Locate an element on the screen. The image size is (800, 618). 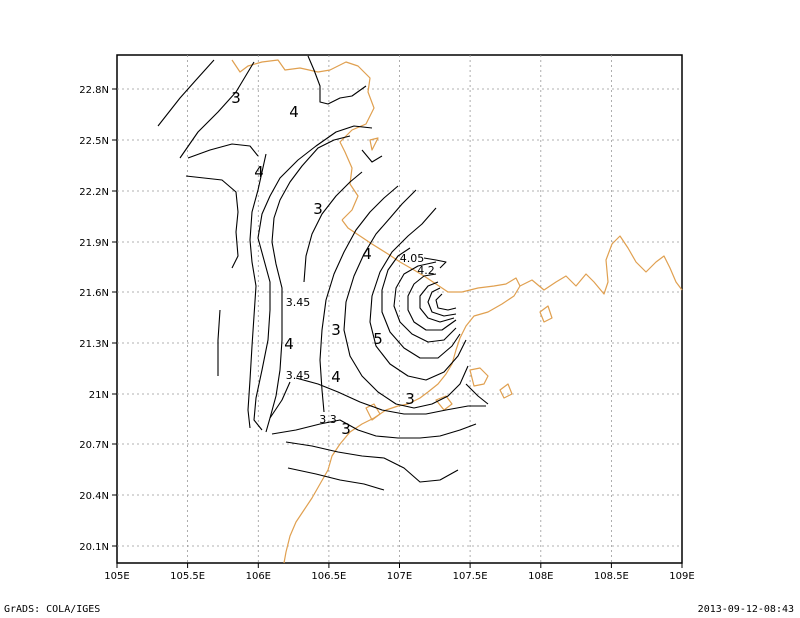
y-tick-label: 22.8N is located at coordinates (94, 90).